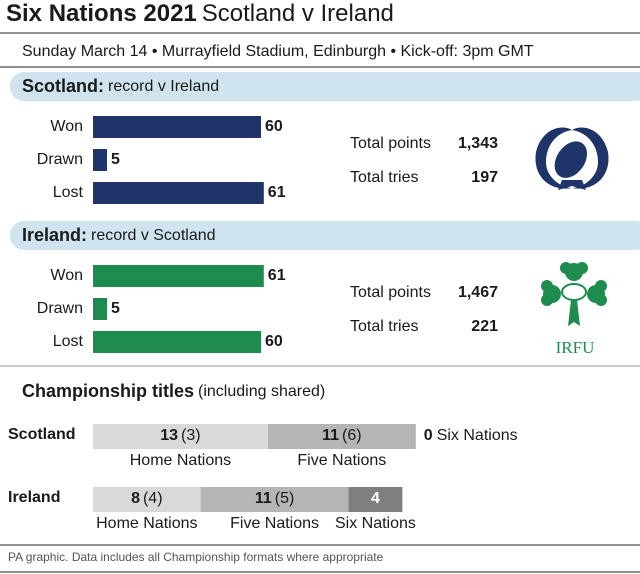  Describe the element at coordinates (484, 326) in the screenshot. I see `stat-value: 221` at that location.